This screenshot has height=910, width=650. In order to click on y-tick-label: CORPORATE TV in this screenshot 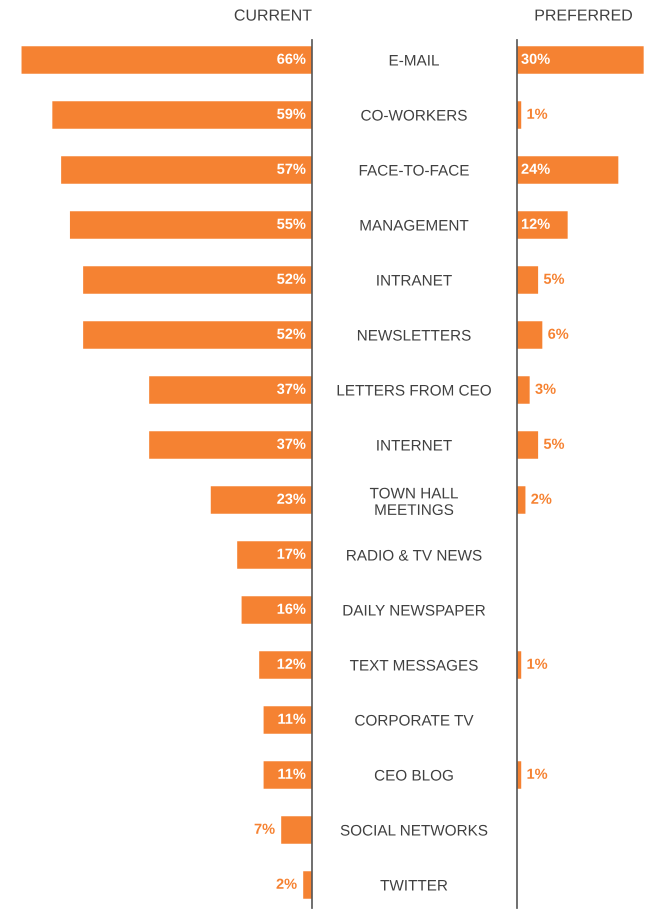, I will do `click(414, 720)`.